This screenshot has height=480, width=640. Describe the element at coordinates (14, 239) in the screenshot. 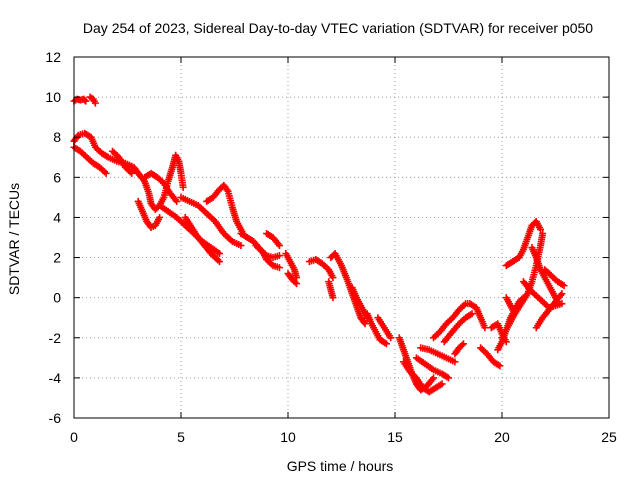

I see `y-axis-label: SDTVAR / TECUs` at that location.